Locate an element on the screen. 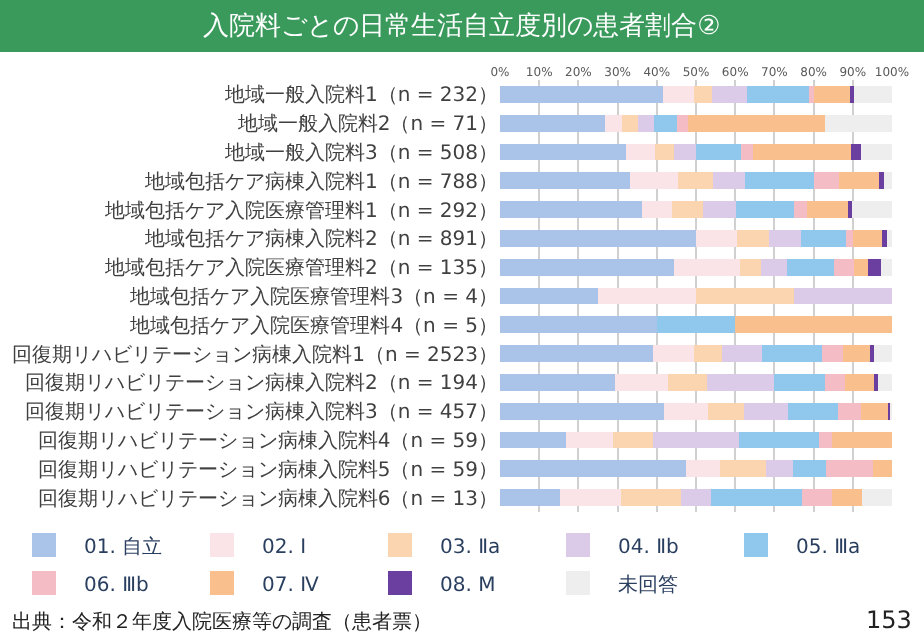 Image resolution: width=924 pixels, height=640 pixels. text: 153 is located at coordinates (889, 620).